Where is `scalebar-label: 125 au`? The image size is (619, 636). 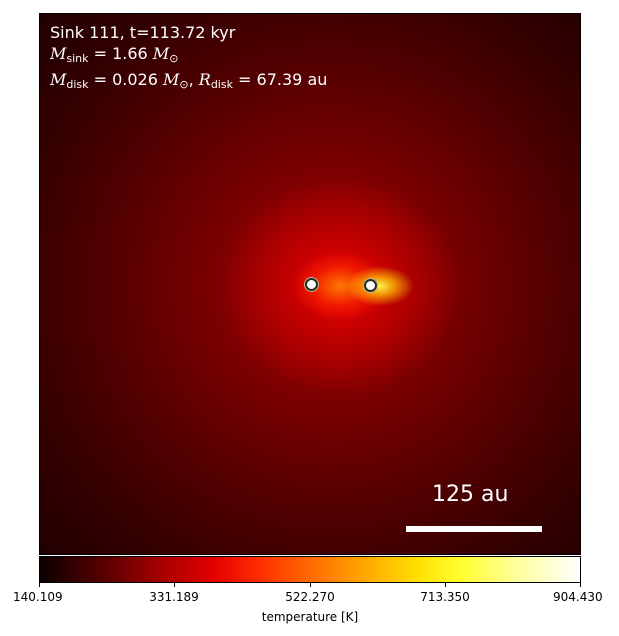 scalebar-label: 125 au is located at coordinates (470, 494).